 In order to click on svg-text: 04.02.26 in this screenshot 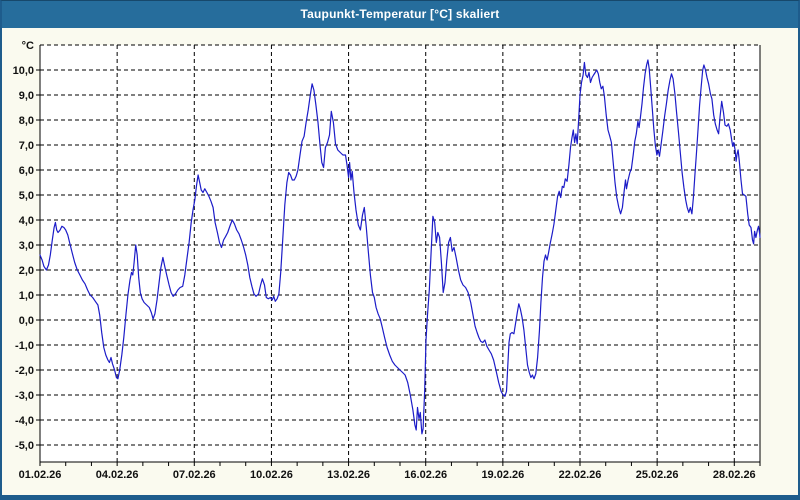, I will do `click(117, 475)`.